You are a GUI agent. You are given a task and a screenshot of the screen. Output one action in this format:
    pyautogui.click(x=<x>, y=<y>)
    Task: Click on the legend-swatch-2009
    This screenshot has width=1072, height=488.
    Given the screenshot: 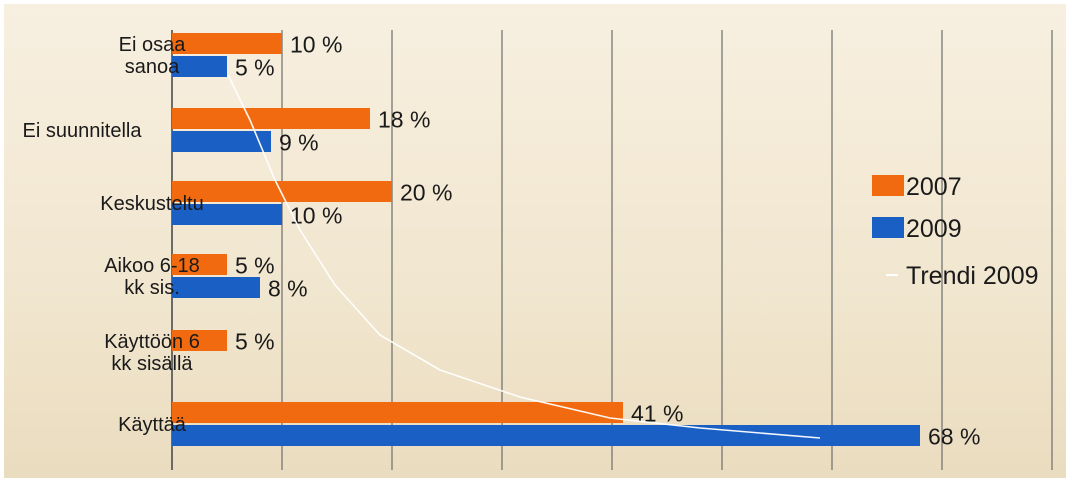 What is the action you would take?
    pyautogui.click(x=888, y=227)
    